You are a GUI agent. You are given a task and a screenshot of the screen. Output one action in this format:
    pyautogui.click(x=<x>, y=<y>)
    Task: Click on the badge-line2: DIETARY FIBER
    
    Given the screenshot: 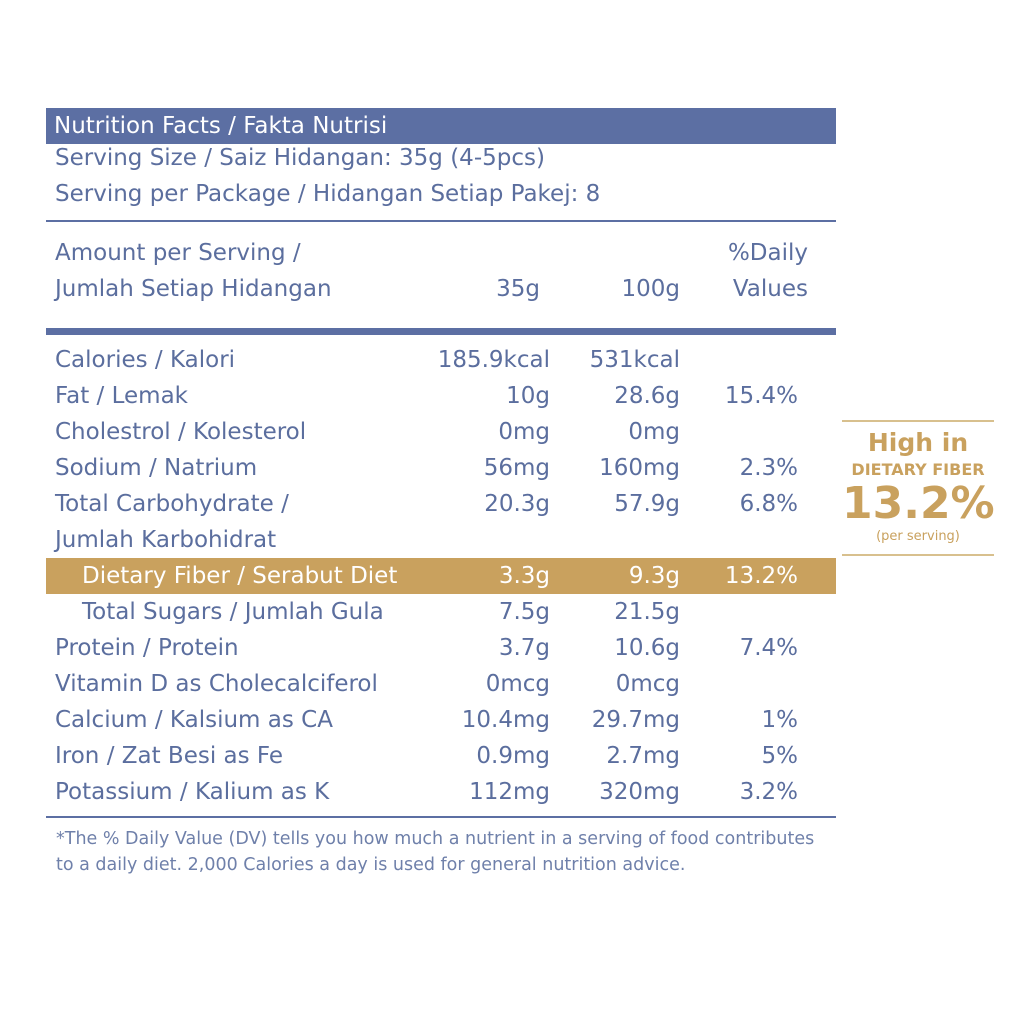 What is the action you would take?
    pyautogui.click(x=918, y=469)
    